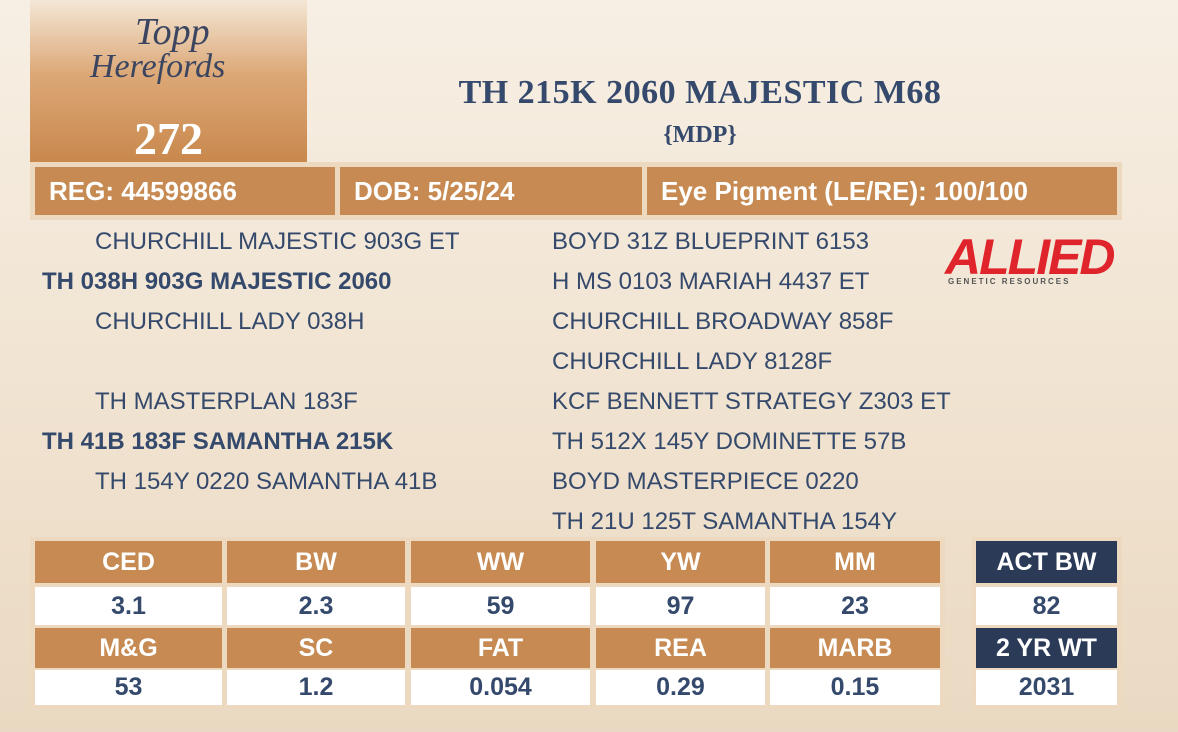  I want to click on epd-value: 2.3, so click(316, 606).